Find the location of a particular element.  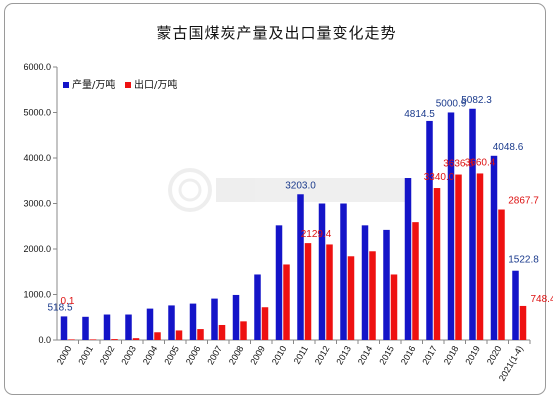

x-tick-label: 2001 is located at coordinates (85, 355).